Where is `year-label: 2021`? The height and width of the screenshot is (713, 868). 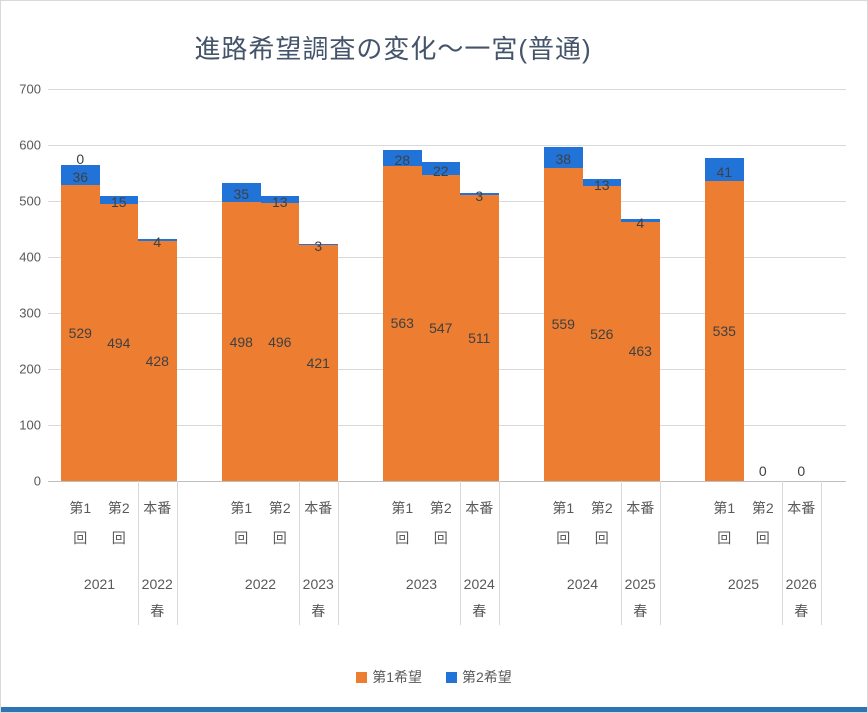 year-label: 2021 is located at coordinates (99, 584).